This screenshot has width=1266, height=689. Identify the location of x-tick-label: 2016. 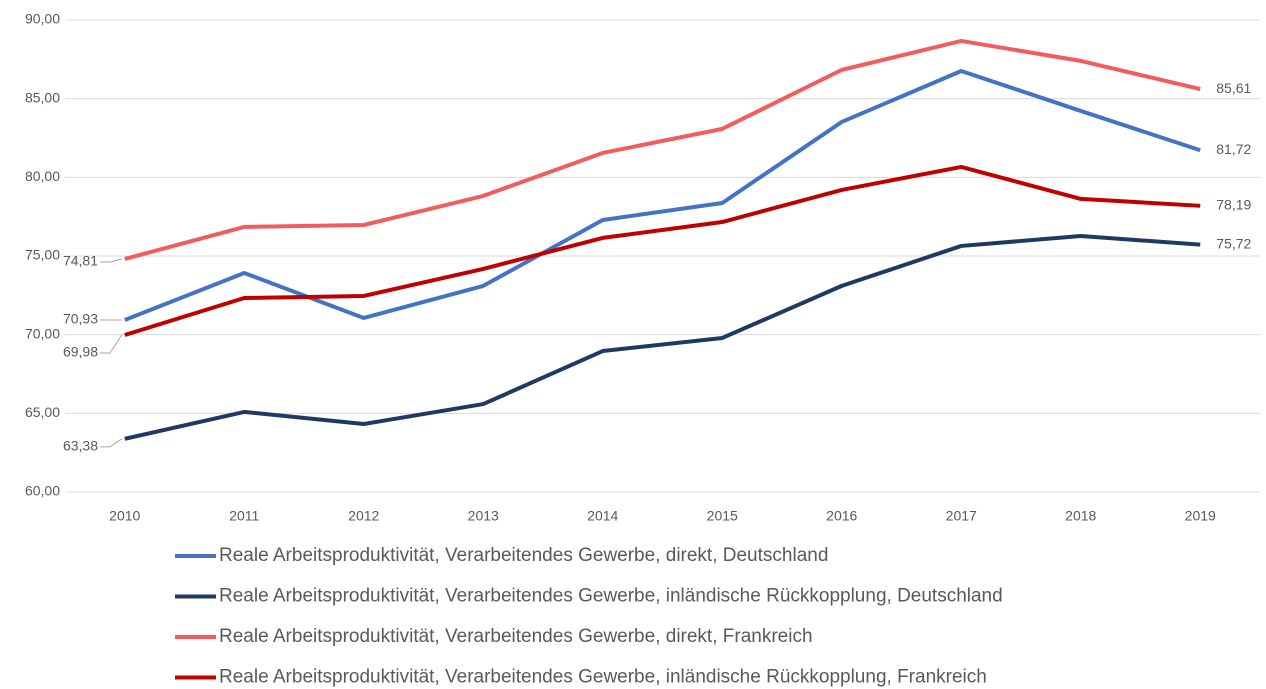
(841, 516).